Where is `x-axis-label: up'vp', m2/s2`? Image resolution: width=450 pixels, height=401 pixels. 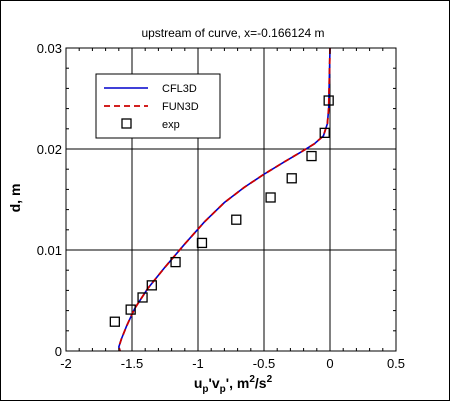
x-axis-label: up'vp', m2/s2 is located at coordinates (233, 384).